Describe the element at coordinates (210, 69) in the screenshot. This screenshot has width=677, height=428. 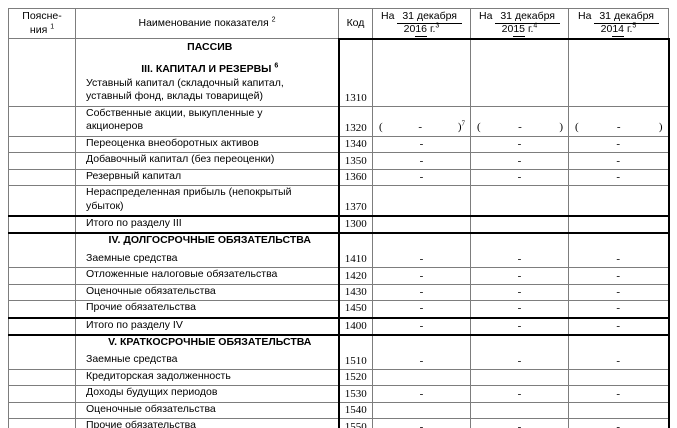
I see `section3-title: III. КАПИТАЛ И РЕЗЕРВЫ 6` at that location.